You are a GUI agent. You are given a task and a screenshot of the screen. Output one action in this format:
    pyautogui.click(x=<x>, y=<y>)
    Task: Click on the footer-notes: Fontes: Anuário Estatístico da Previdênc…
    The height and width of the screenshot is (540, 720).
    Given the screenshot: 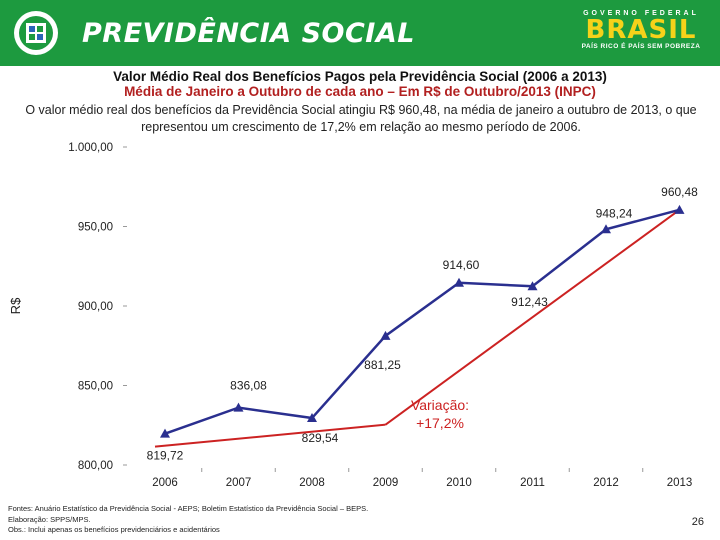 What is the action you would take?
    pyautogui.click(x=188, y=520)
    